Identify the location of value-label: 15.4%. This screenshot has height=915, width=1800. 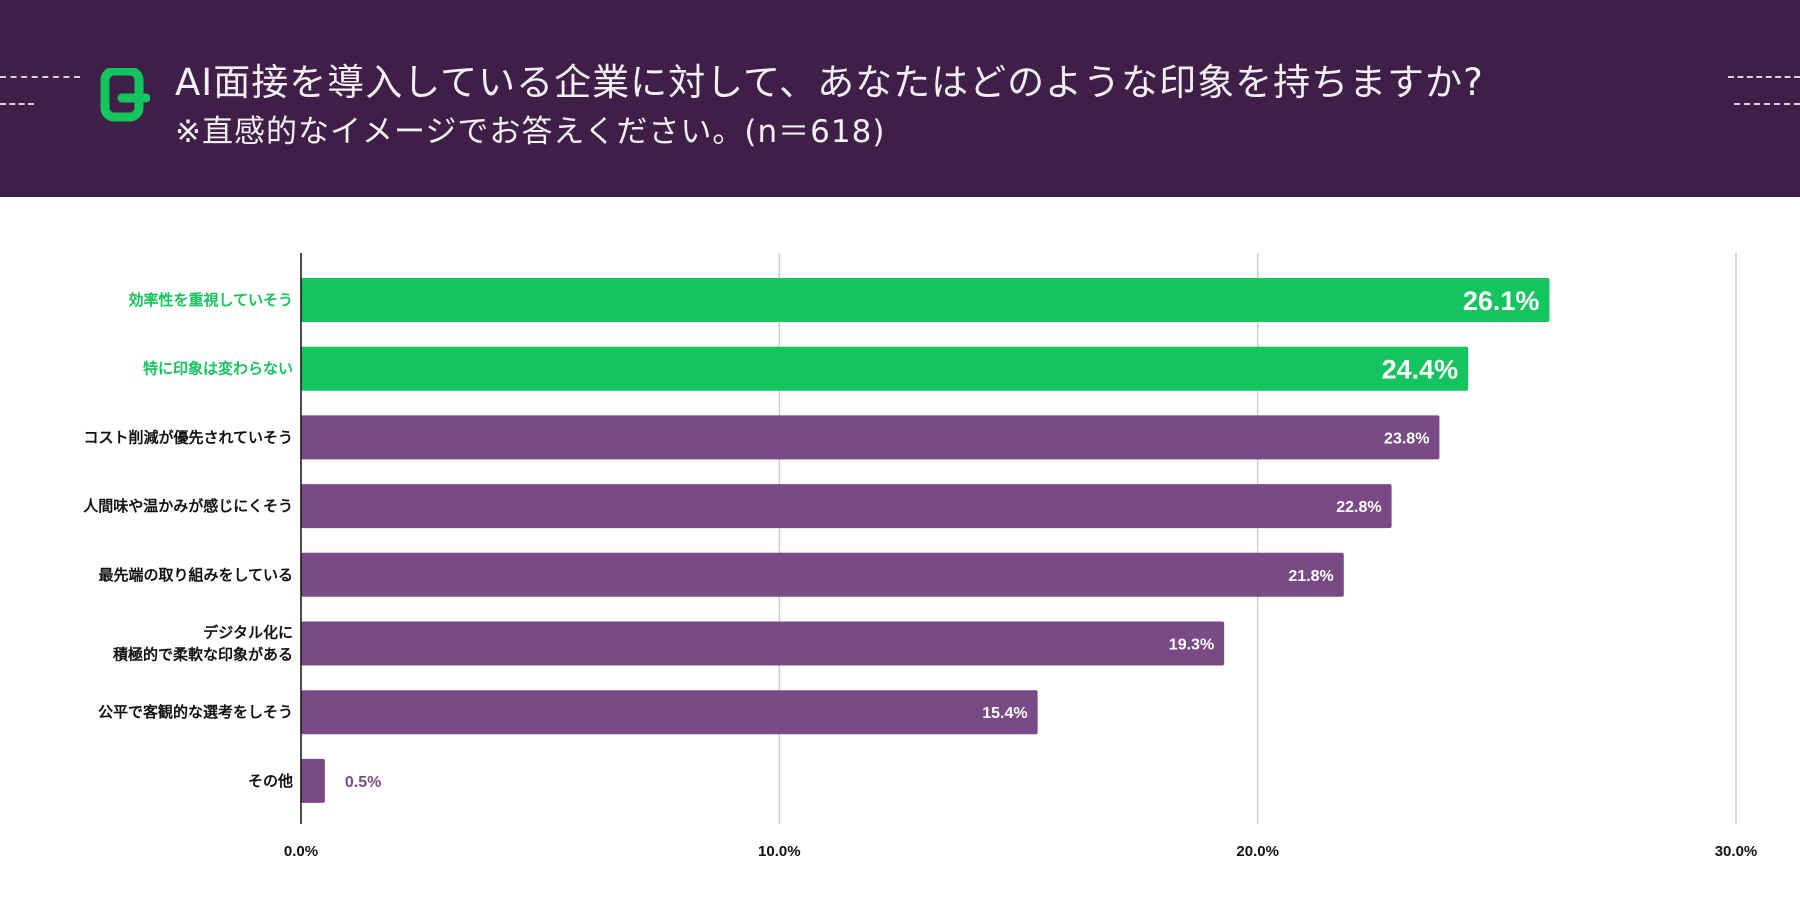
(1004, 713).